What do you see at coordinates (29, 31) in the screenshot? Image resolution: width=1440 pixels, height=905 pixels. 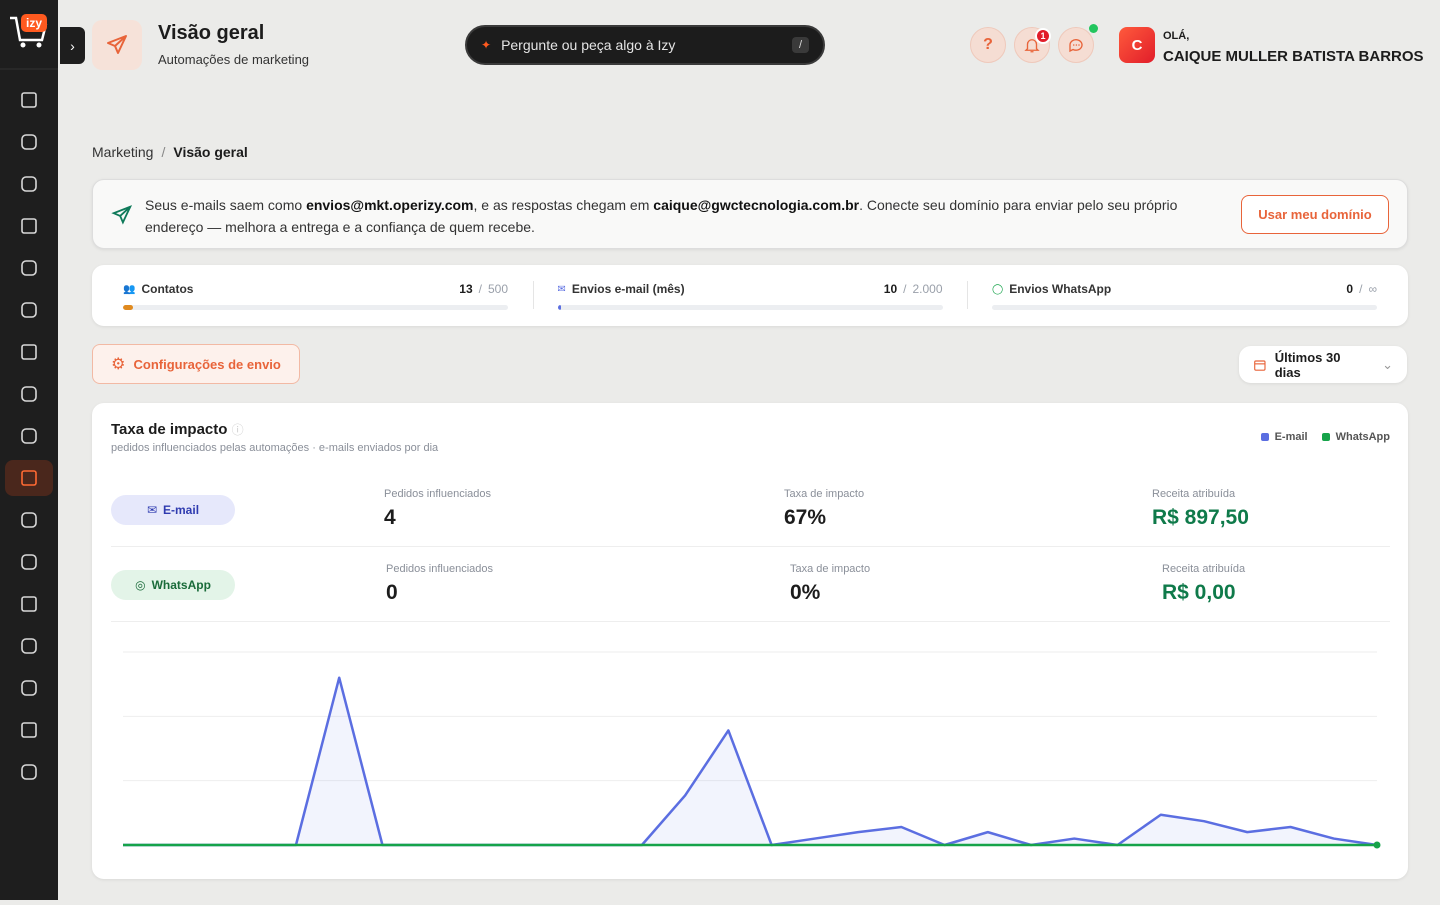 I see `logo: izy` at bounding box center [29, 31].